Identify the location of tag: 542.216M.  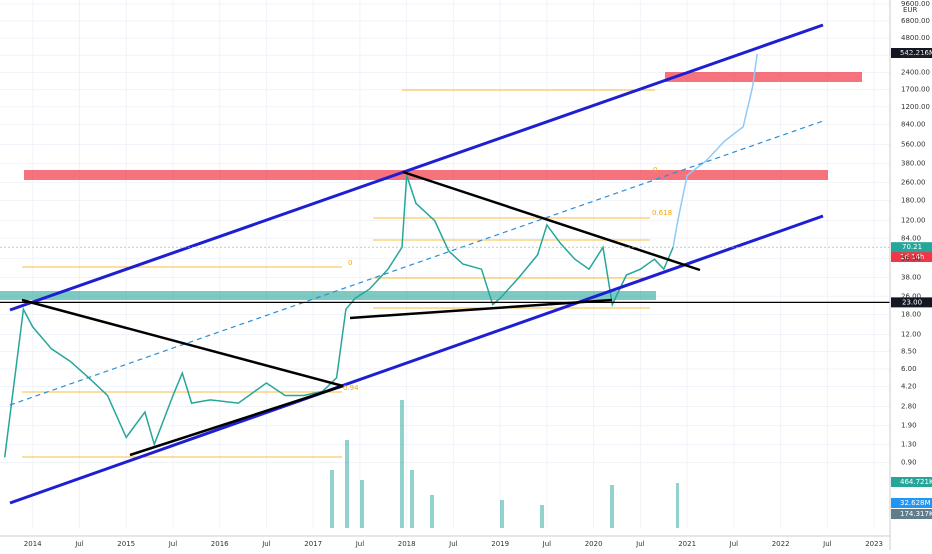
(916, 53).